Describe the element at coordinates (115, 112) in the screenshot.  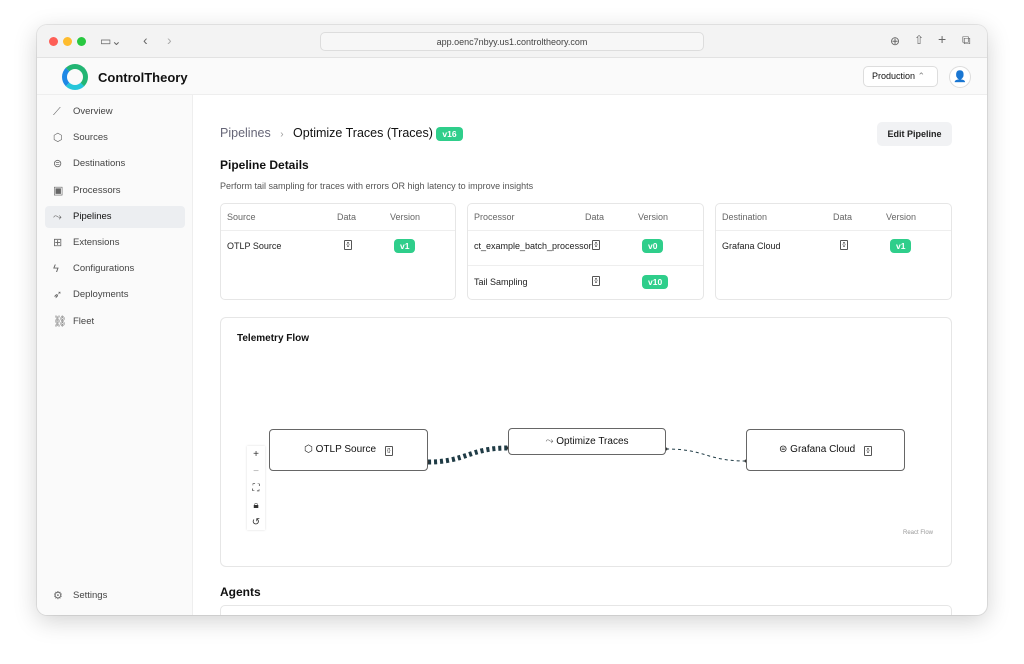
I see `sidebar-item-overview: ⟋ Overview` at that location.